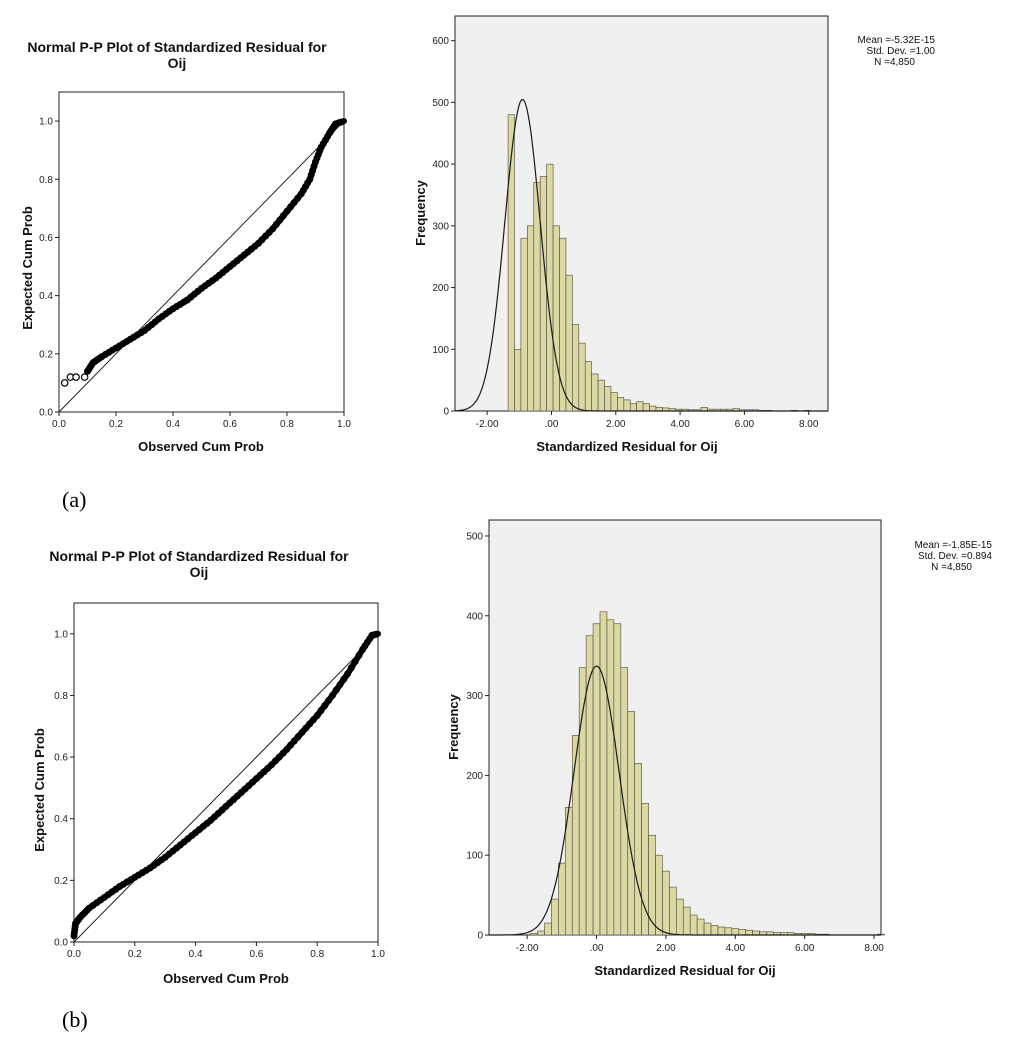  What do you see at coordinates (116, 424) in the screenshot?
I see `x-tick-label: 0.2` at bounding box center [116, 424].